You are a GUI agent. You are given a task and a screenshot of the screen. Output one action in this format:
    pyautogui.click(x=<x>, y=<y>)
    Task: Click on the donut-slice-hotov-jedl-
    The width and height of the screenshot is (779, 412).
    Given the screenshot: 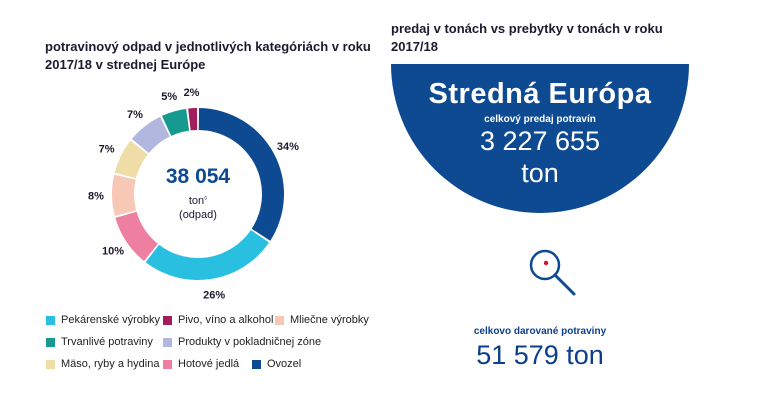 What is the action you would take?
    pyautogui.click(x=136, y=236)
    